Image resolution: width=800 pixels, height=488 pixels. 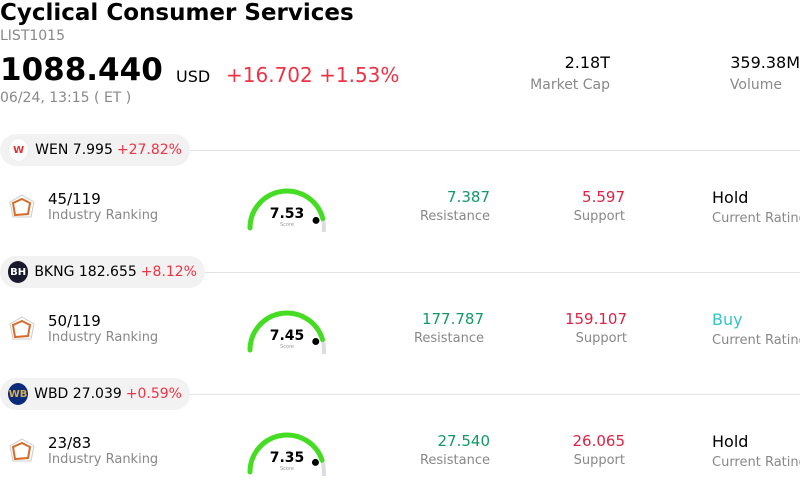 What do you see at coordinates (359, 75) in the screenshot?
I see `price-change-pct: +1.53%` at bounding box center [359, 75].